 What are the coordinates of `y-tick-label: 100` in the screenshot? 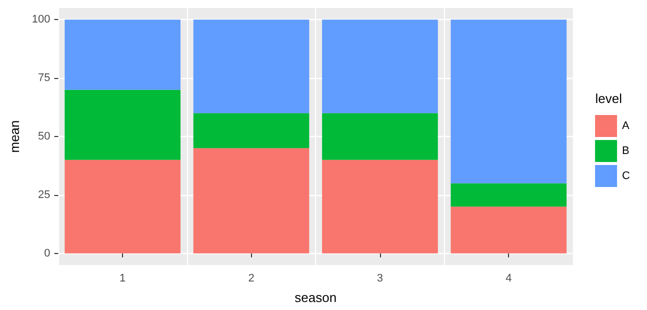 It's located at (41, 20).